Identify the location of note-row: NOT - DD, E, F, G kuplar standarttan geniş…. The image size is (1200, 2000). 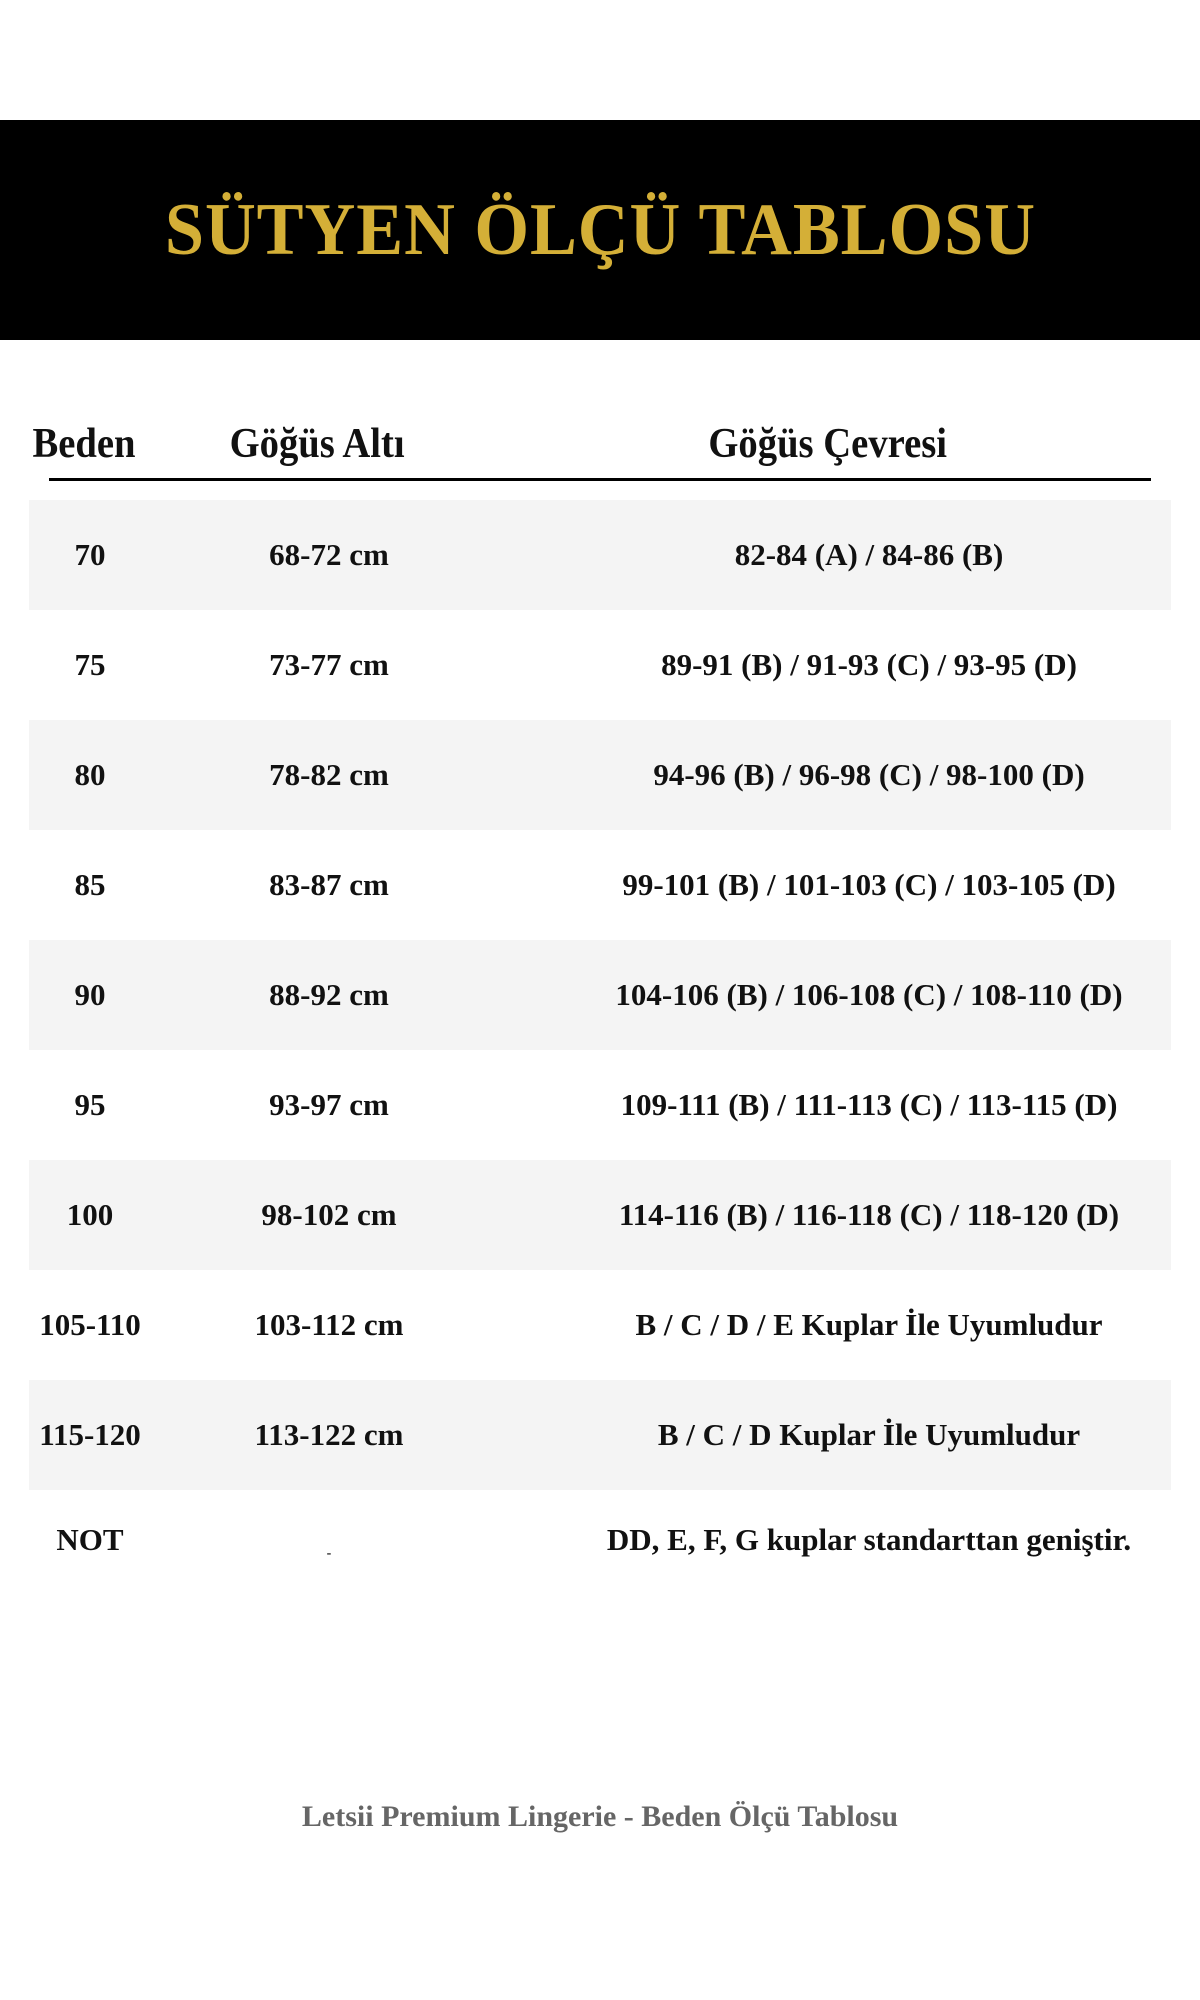
(600, 1540).